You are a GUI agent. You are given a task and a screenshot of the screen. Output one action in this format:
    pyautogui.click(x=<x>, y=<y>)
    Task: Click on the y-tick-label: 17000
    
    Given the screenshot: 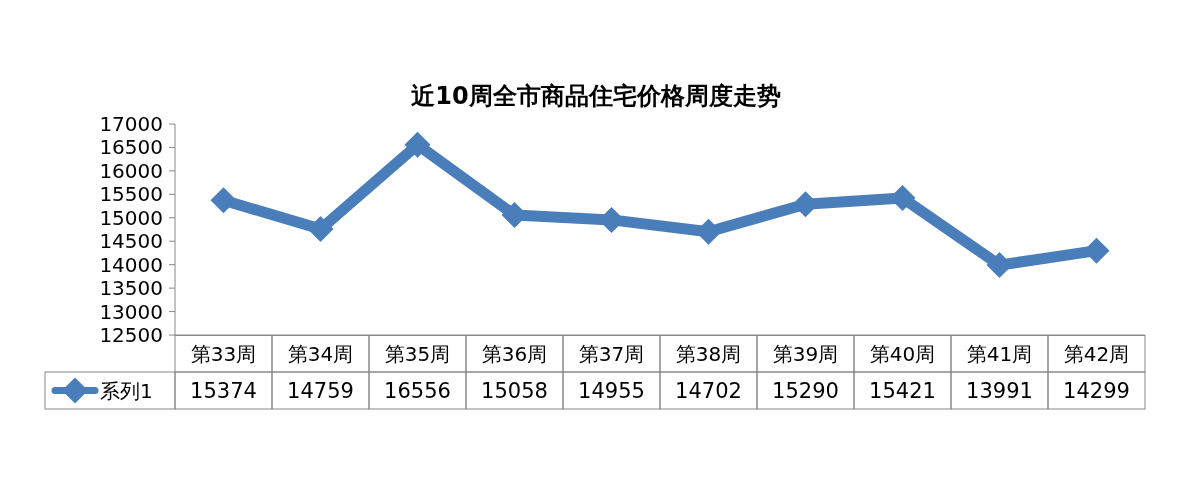 What is the action you would take?
    pyautogui.click(x=131, y=124)
    